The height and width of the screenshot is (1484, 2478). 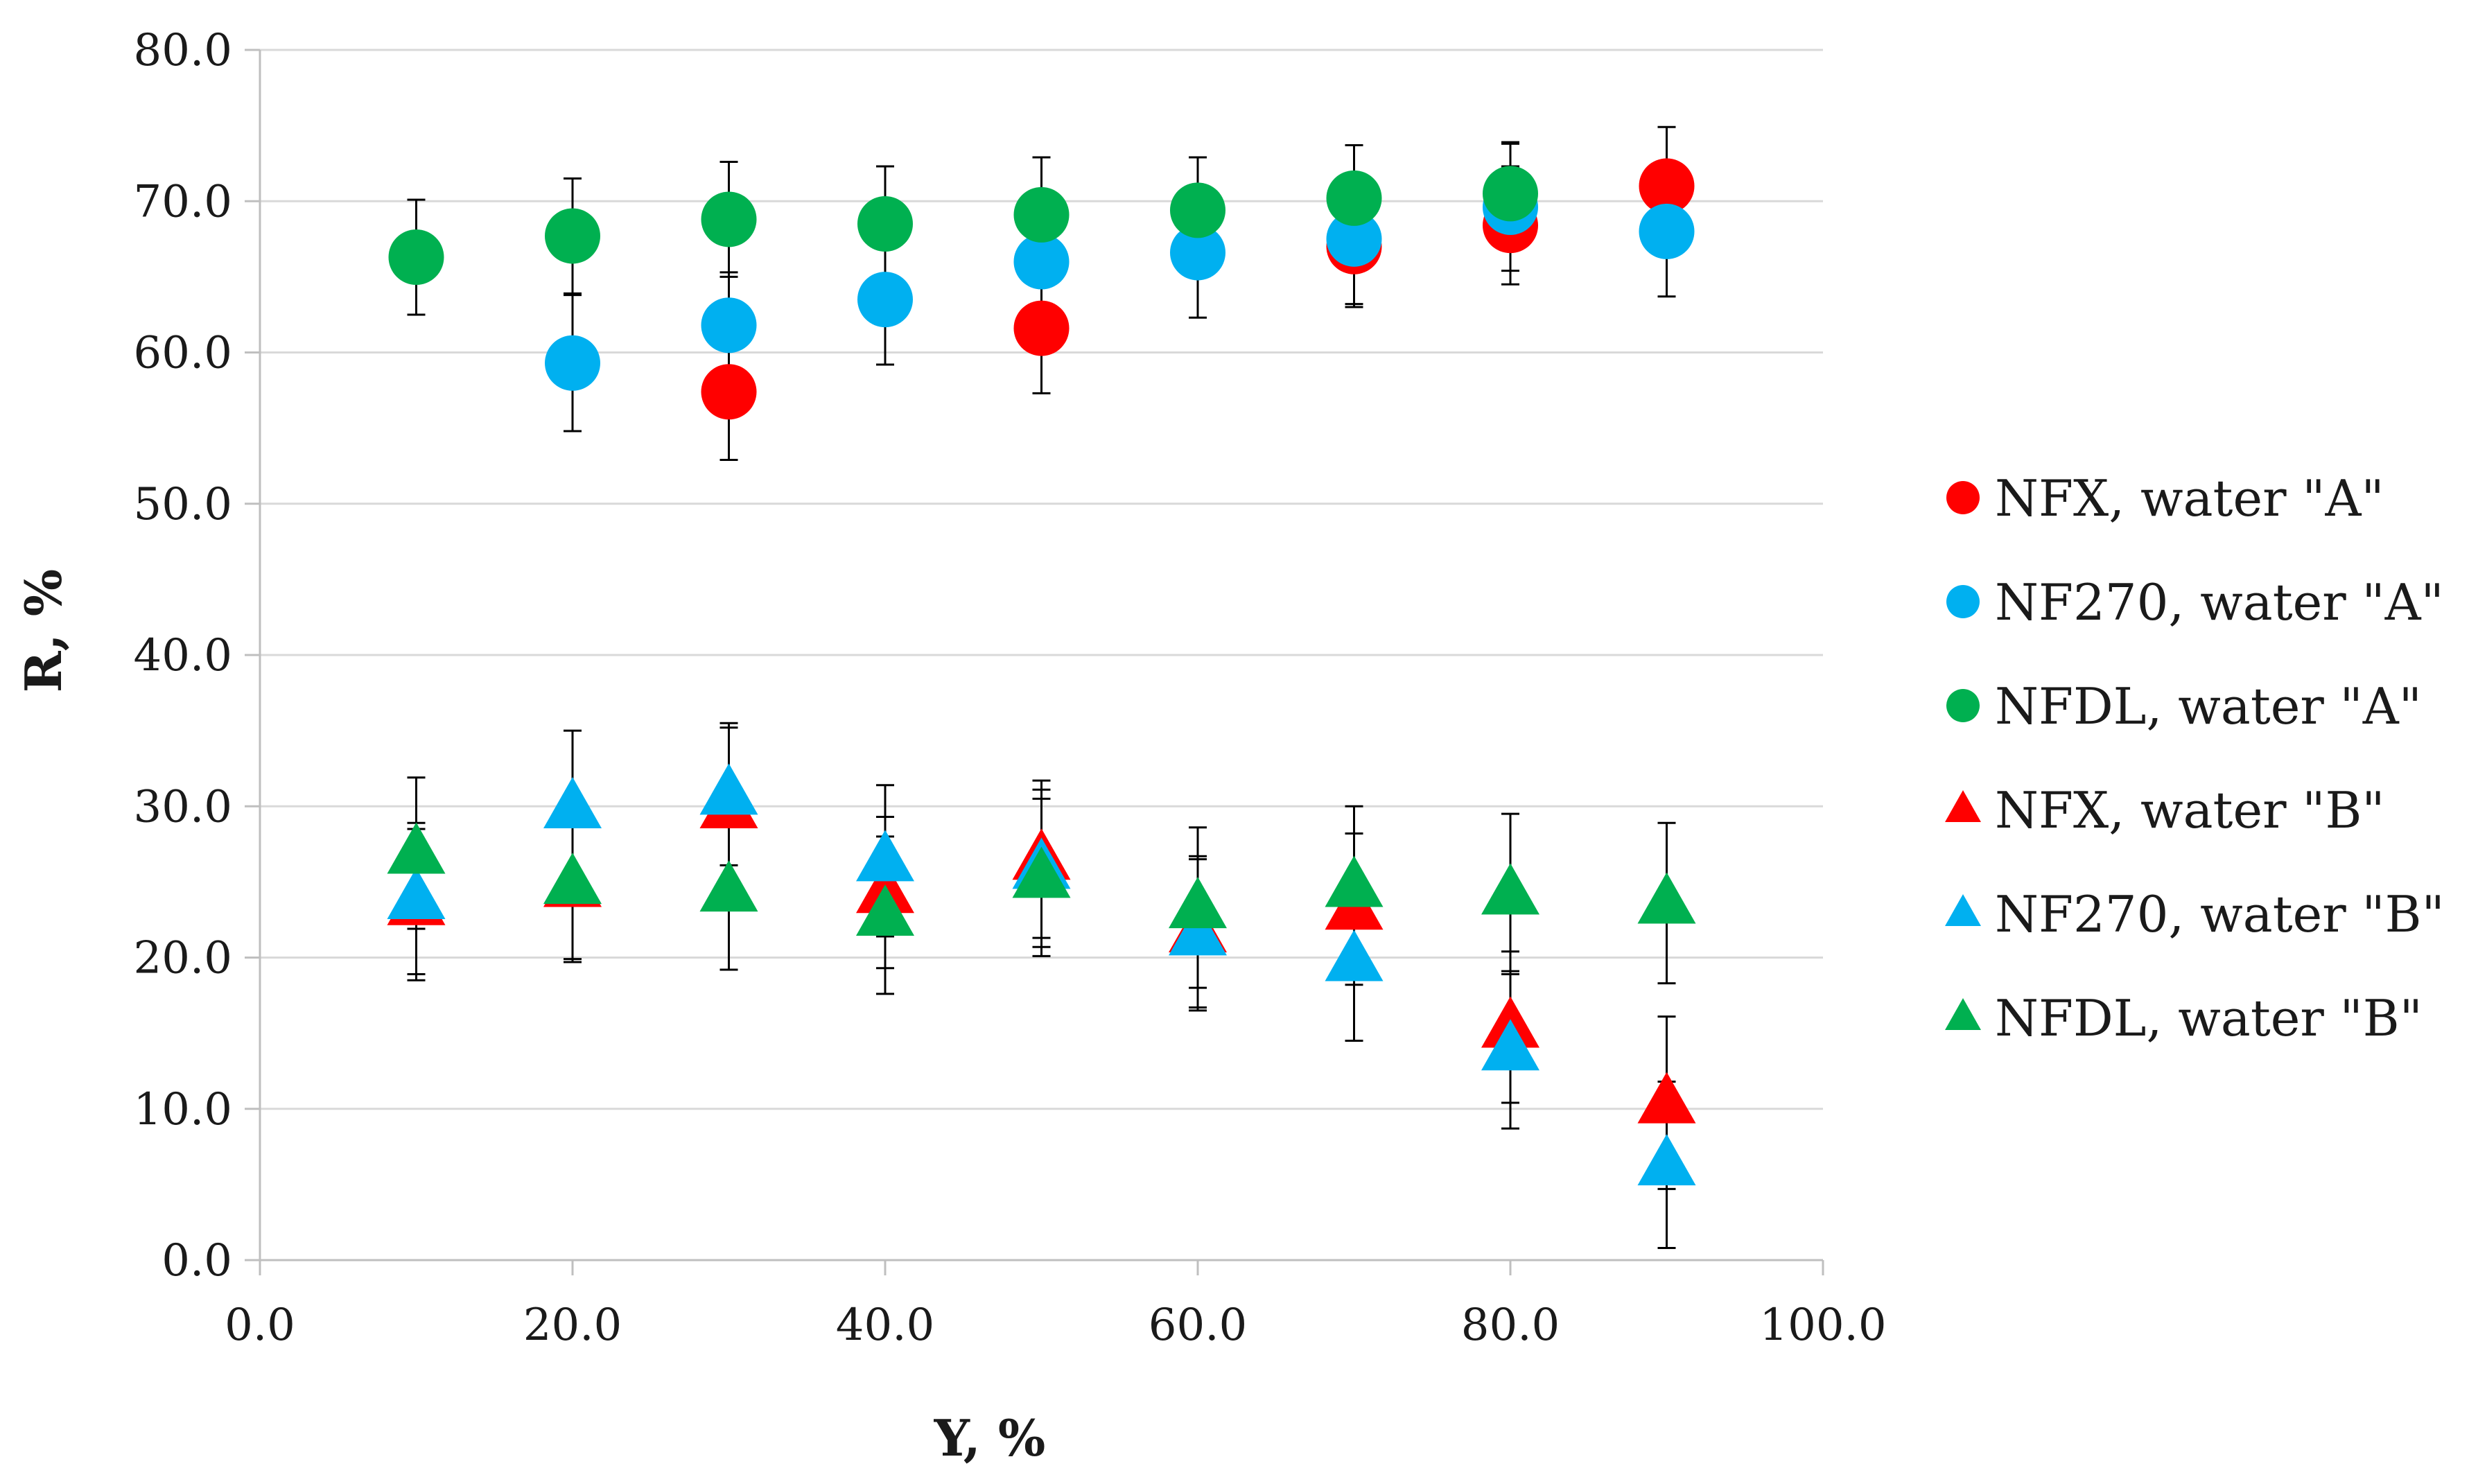 I want to click on x-tick-label: 20.0, so click(x=572, y=1325).